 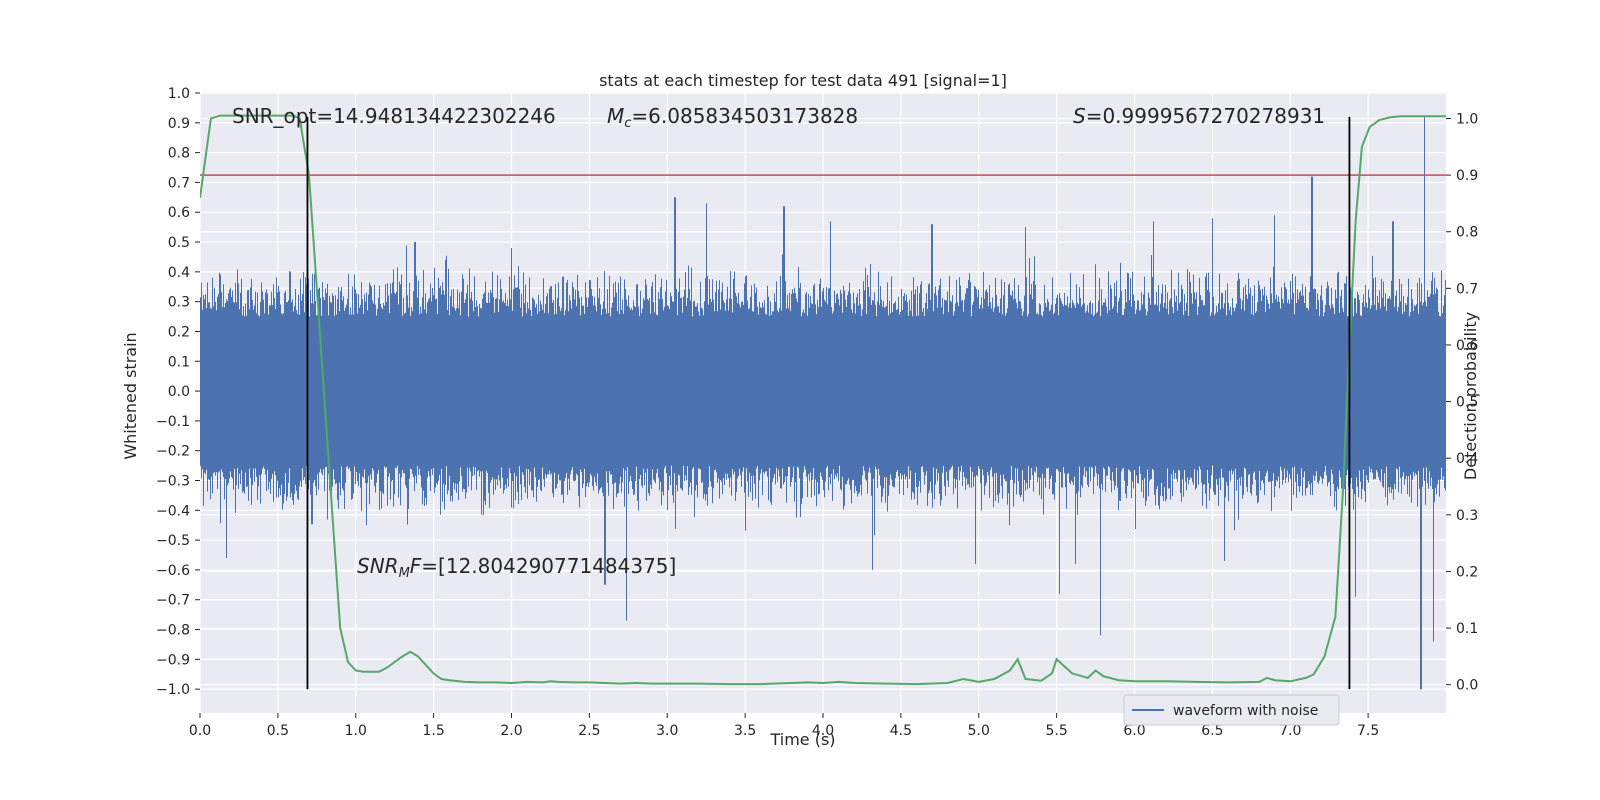 What do you see at coordinates (378, 566) in the screenshot?
I see `snr-mf-symbol: SNR` at bounding box center [378, 566].